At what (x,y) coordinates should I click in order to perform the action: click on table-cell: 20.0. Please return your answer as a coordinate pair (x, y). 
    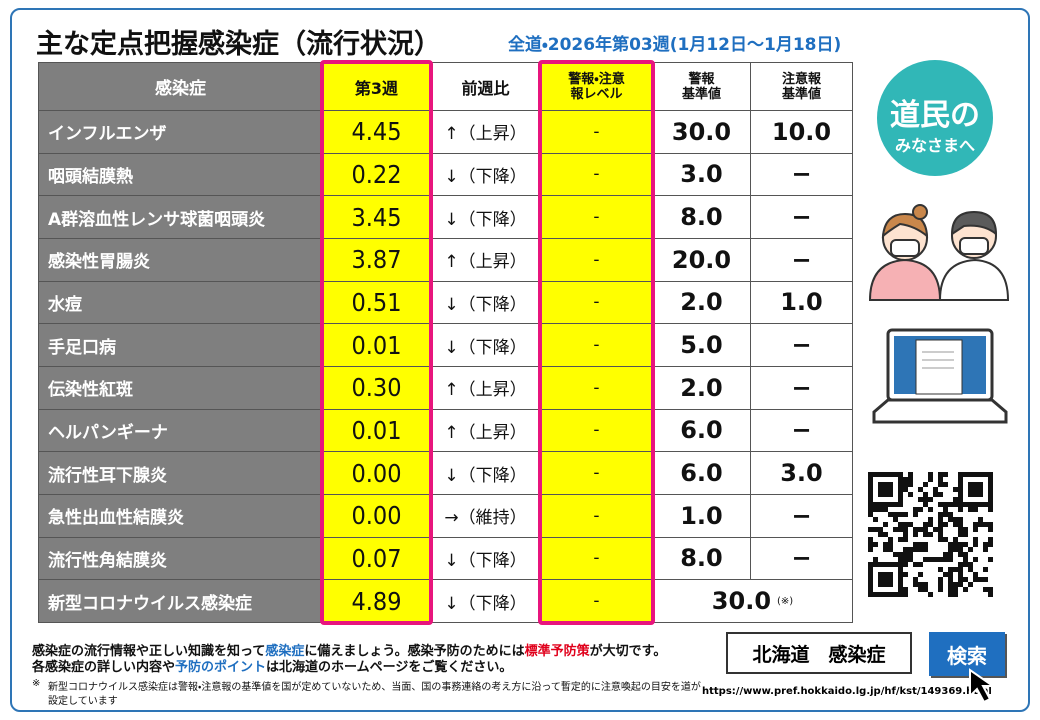
    Looking at the image, I should click on (701, 260).